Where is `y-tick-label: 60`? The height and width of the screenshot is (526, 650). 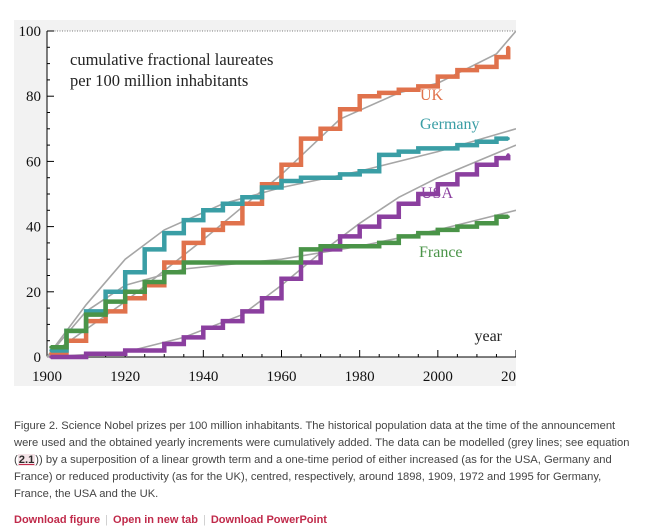
y-tick-label: 60 is located at coordinates (33, 162).